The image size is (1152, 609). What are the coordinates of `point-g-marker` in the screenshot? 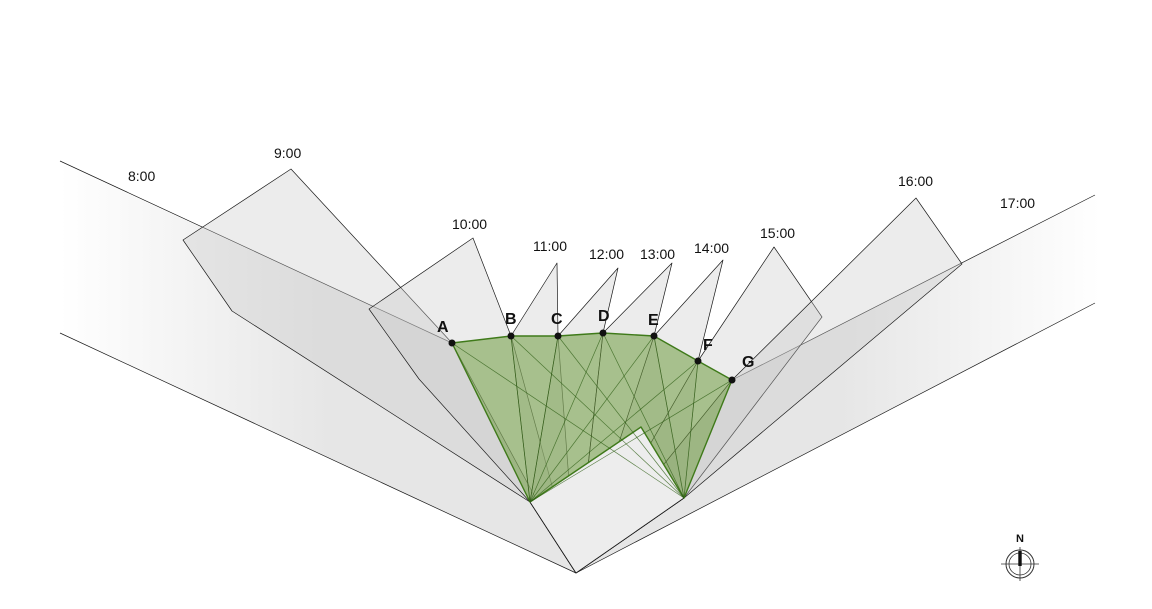 It's located at (732, 380).